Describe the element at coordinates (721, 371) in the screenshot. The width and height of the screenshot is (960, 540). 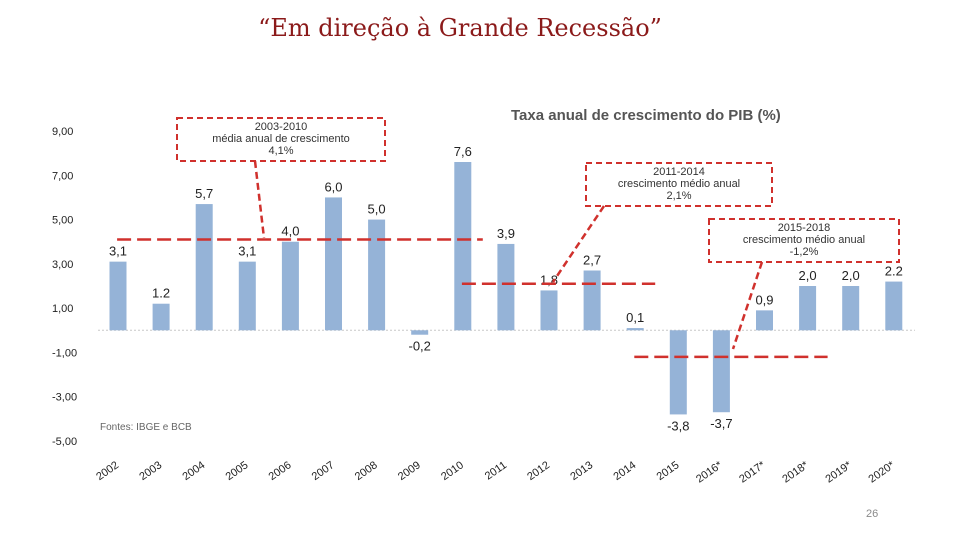
I see `bar-2016` at that location.